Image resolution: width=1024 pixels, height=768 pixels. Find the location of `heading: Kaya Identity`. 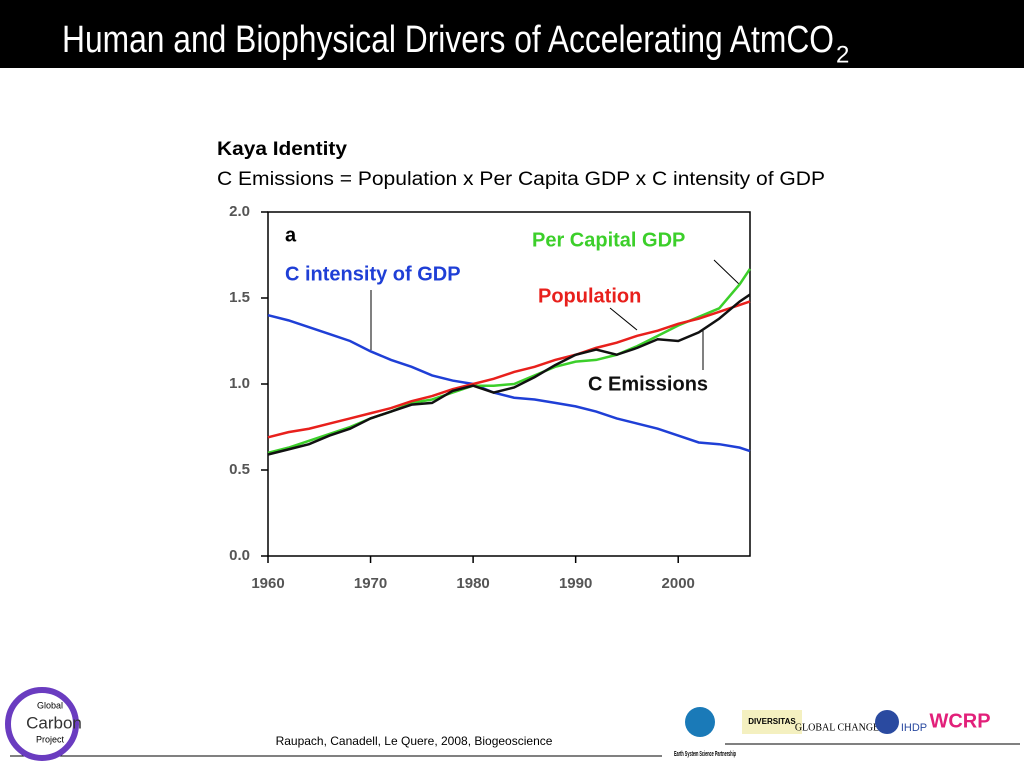

heading: Kaya Identity is located at coordinates (282, 149).